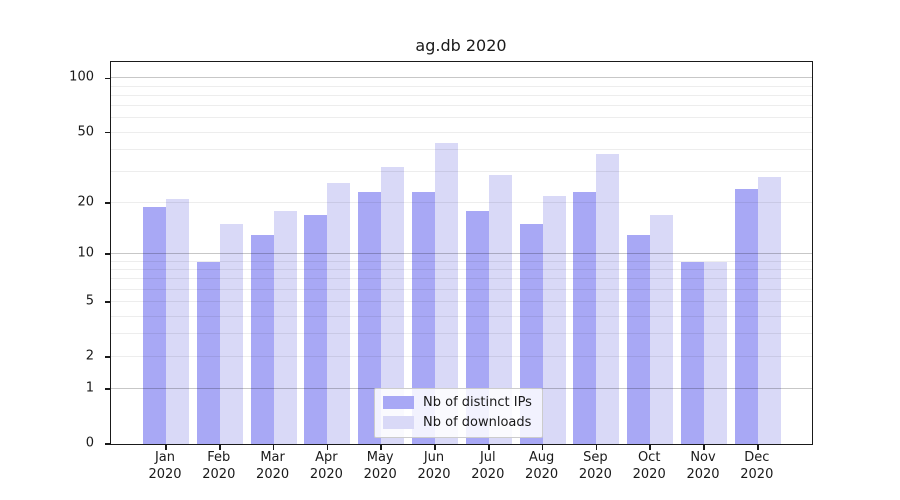 This screenshot has height=500, width=900. What do you see at coordinates (542, 466) in the screenshot?
I see `x-tick-label: Aug 2020` at bounding box center [542, 466].